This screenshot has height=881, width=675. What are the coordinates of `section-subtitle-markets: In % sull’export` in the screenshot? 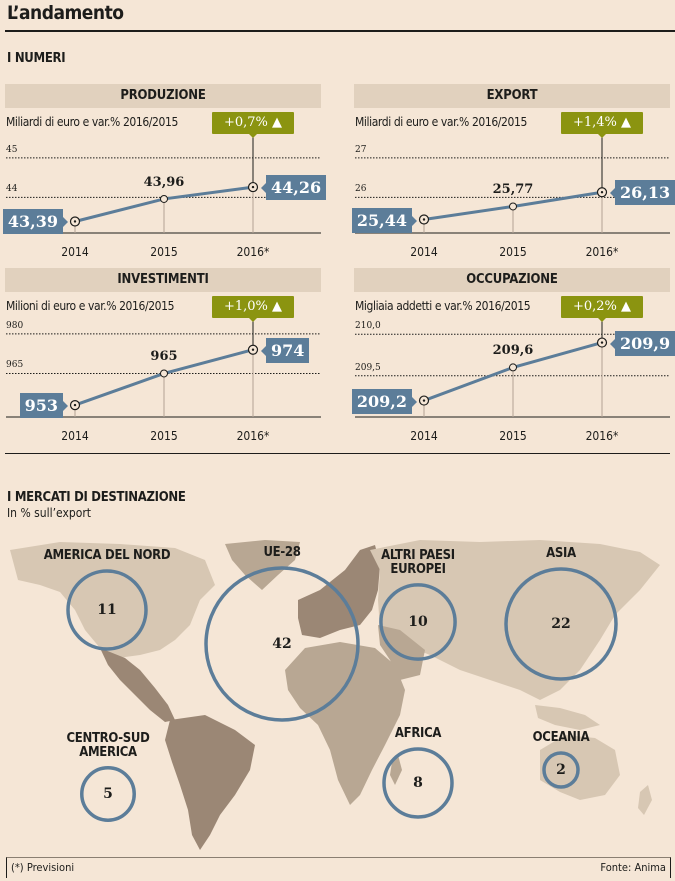 It's located at (49, 513).